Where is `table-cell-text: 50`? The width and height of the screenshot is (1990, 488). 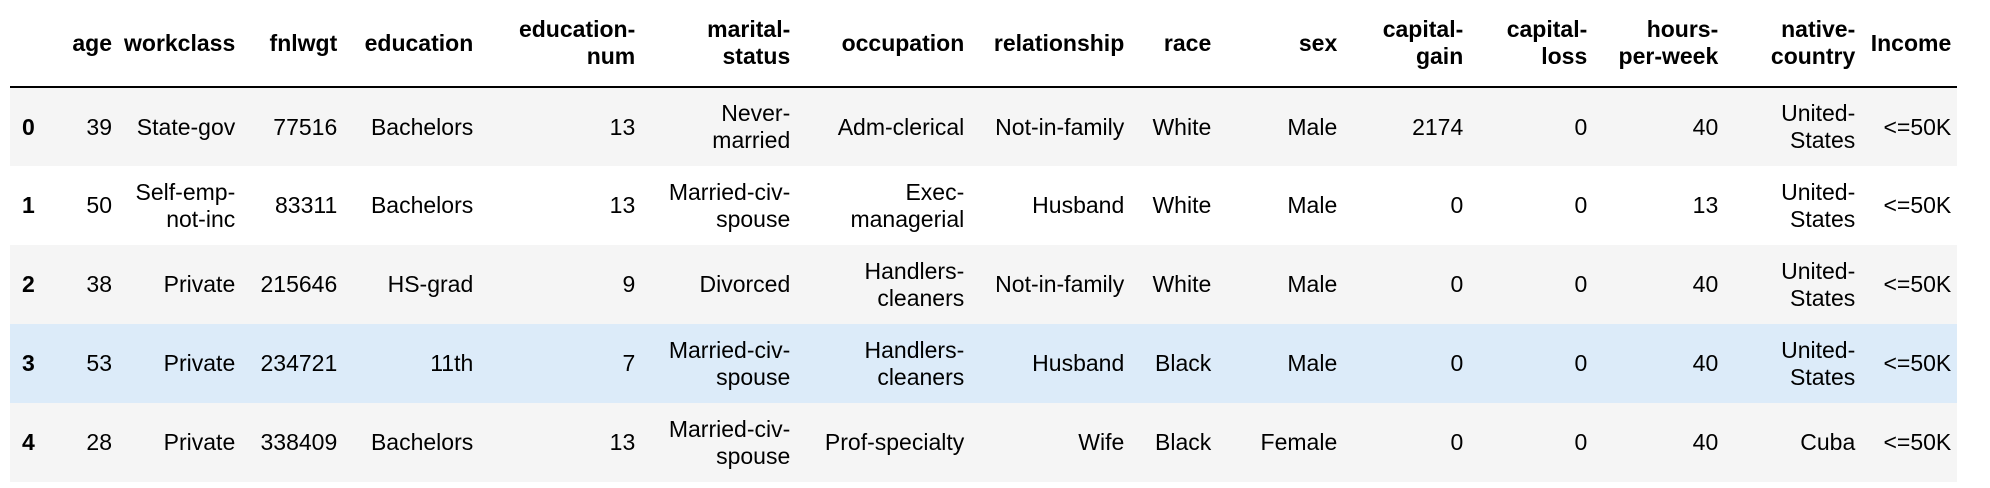 table-cell-text: 50 is located at coordinates (99, 205).